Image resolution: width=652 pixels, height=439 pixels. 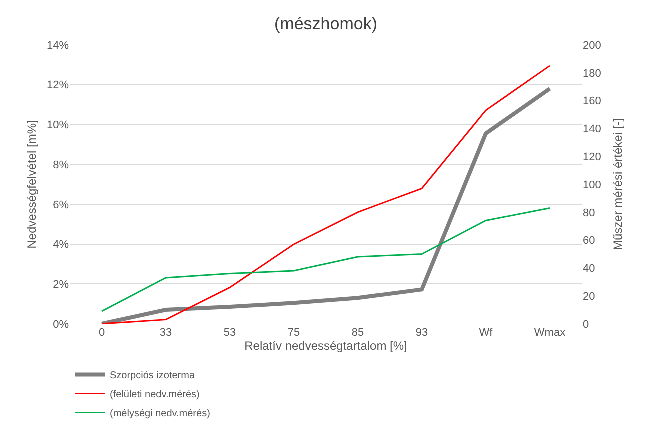 I want to click on y-tick-label: 4%, so click(x=61, y=245).